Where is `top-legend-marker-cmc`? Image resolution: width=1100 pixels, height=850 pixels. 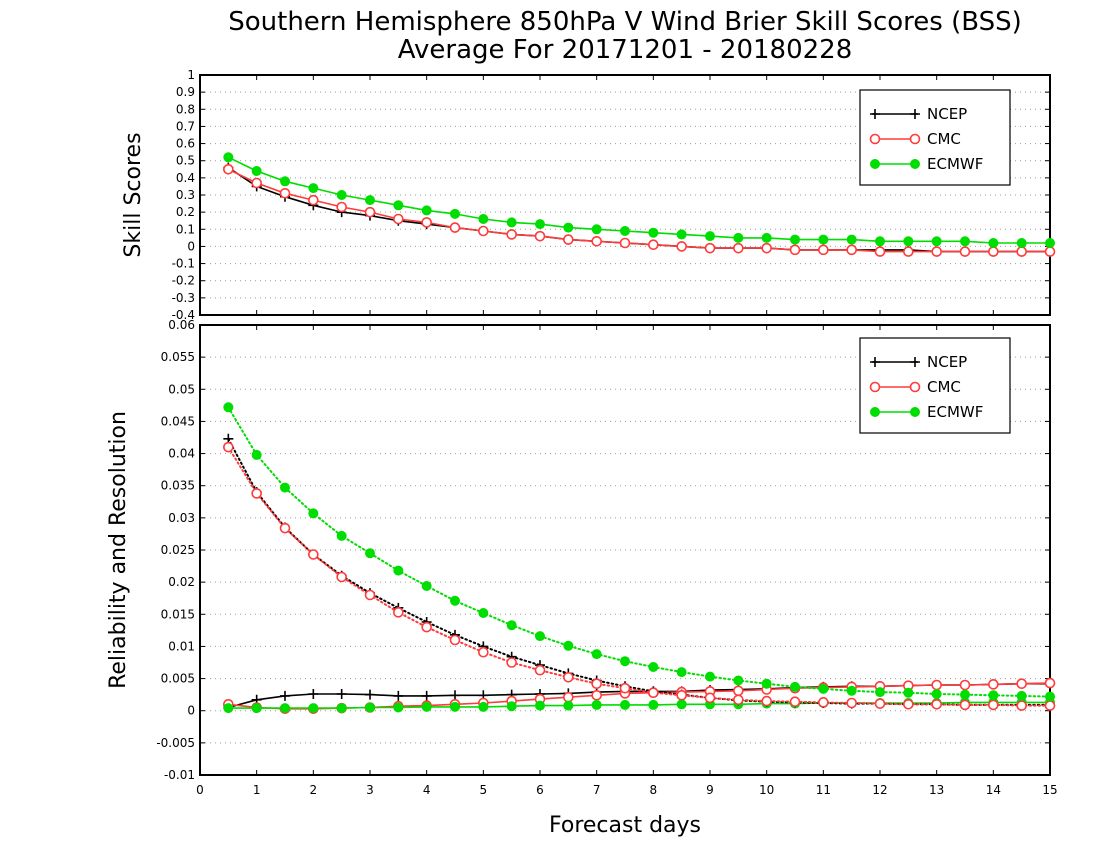
top-legend-marker-cmc is located at coordinates (915, 139).